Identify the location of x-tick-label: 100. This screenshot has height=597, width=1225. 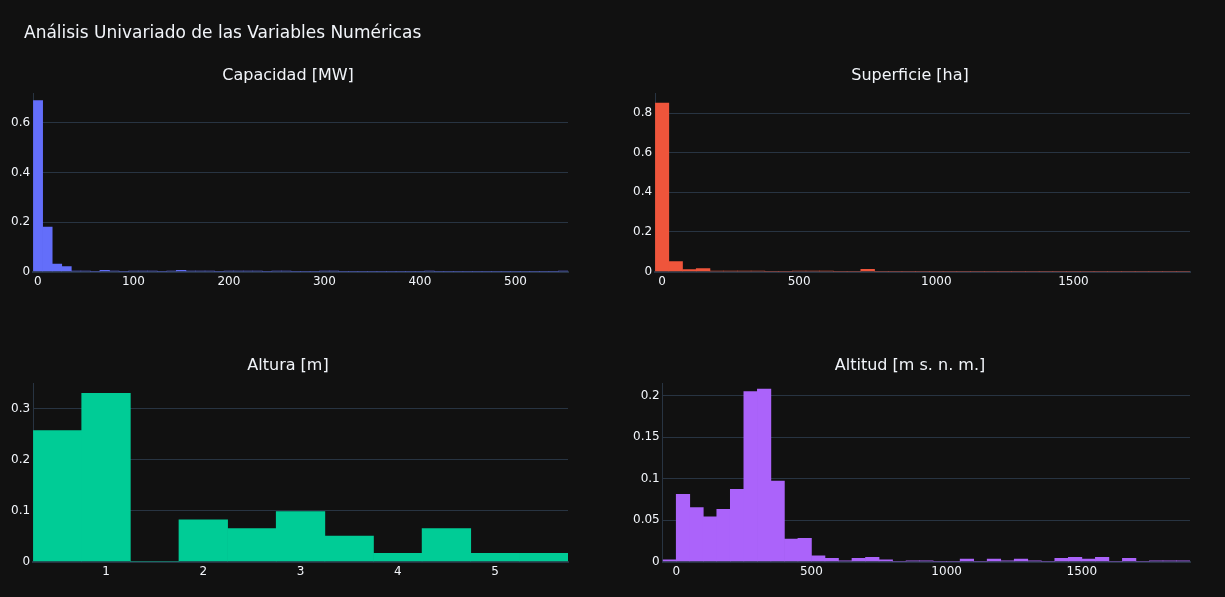
(133, 280).